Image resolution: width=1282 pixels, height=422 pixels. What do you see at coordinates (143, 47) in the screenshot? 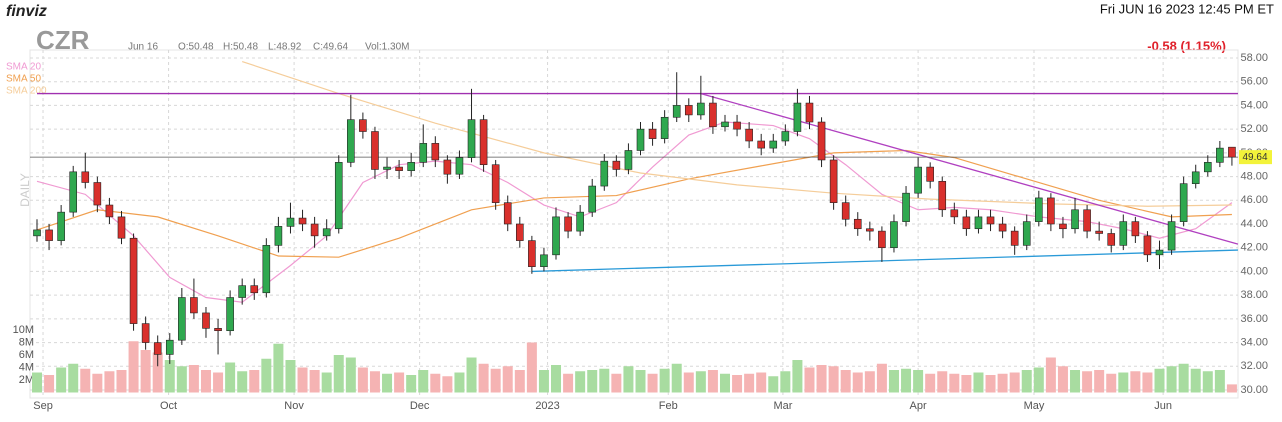
I see `date: Jun 16` at bounding box center [143, 47].